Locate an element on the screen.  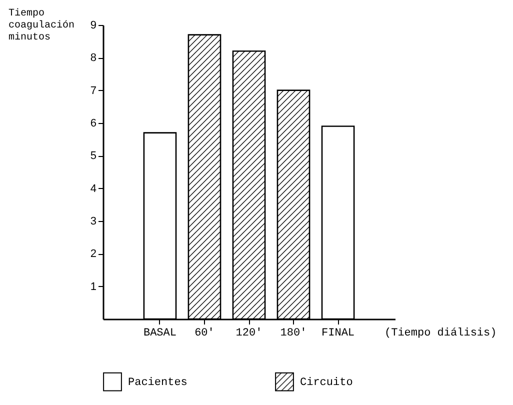
x-axis-title: (Tiempo diálisis) is located at coordinates (440, 334).